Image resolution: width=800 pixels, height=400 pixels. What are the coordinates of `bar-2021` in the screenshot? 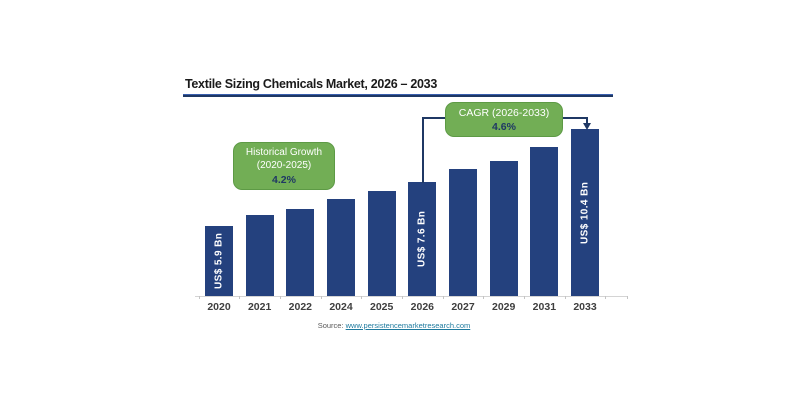 It's located at (259, 255).